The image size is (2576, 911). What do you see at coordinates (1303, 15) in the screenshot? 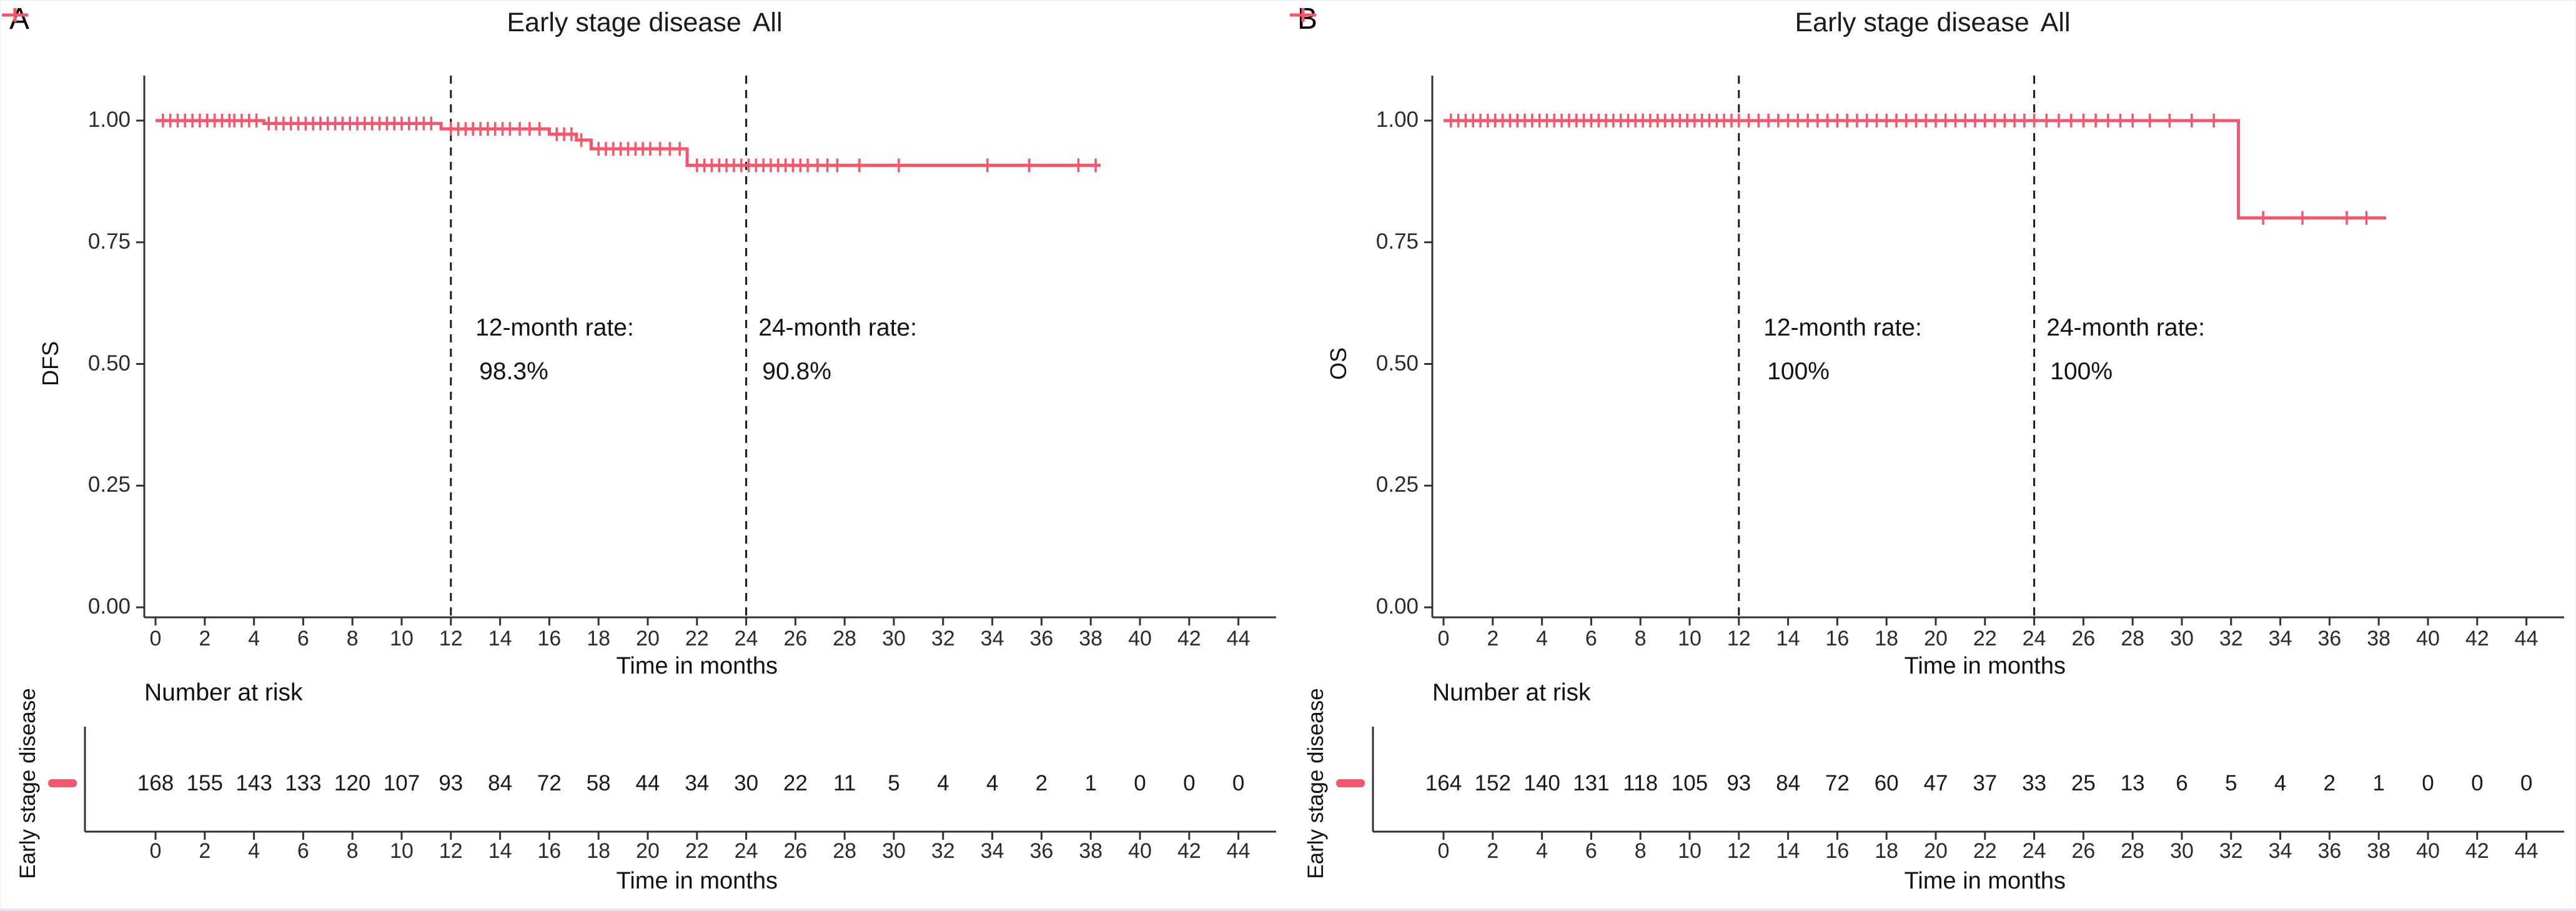
I see `legend-plus-cross-icon` at bounding box center [1303, 15].